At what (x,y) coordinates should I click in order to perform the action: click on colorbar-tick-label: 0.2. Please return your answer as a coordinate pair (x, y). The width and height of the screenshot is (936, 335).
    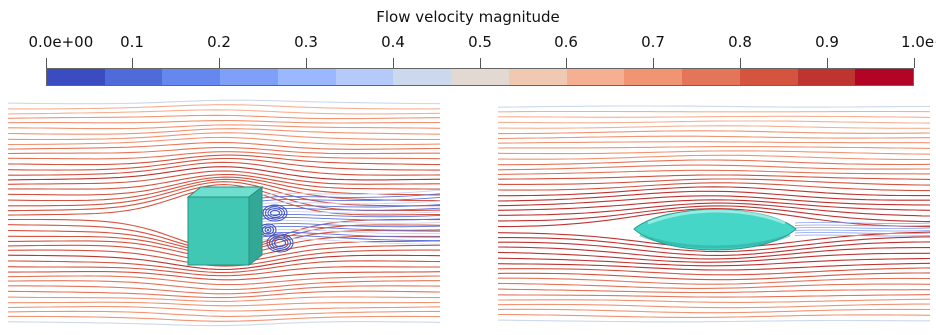
    Looking at the image, I should click on (219, 42).